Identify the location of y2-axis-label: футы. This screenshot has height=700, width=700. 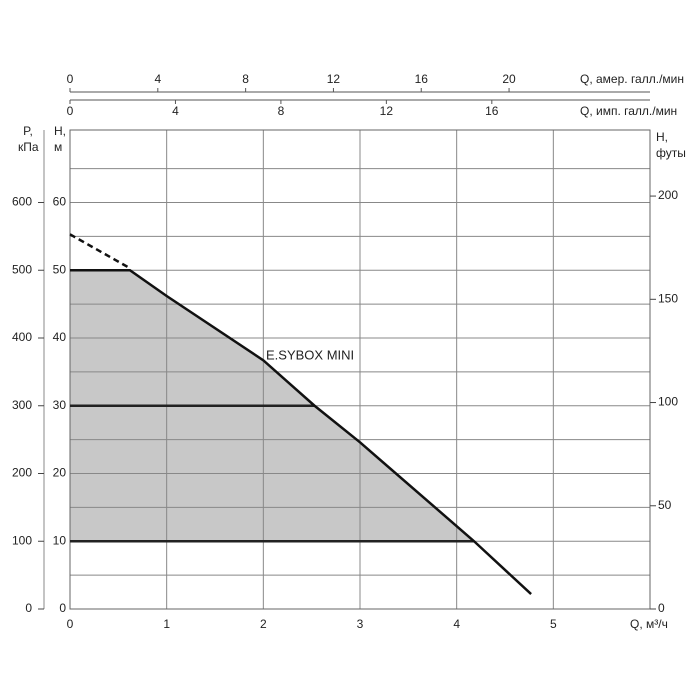
(671, 153).